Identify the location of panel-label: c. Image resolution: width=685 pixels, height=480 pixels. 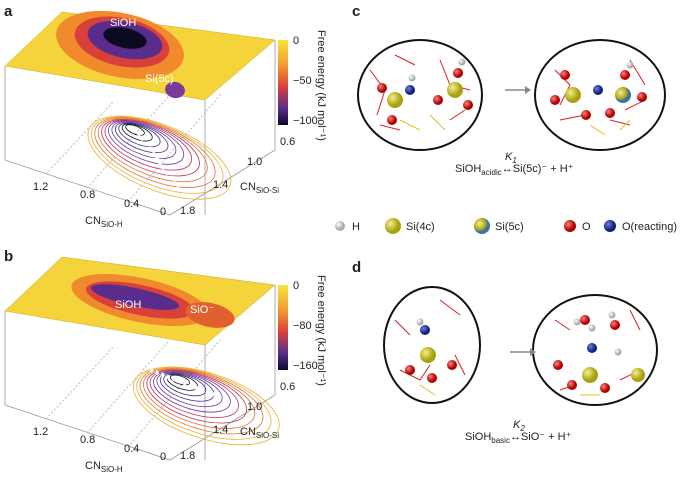
(356, 11).